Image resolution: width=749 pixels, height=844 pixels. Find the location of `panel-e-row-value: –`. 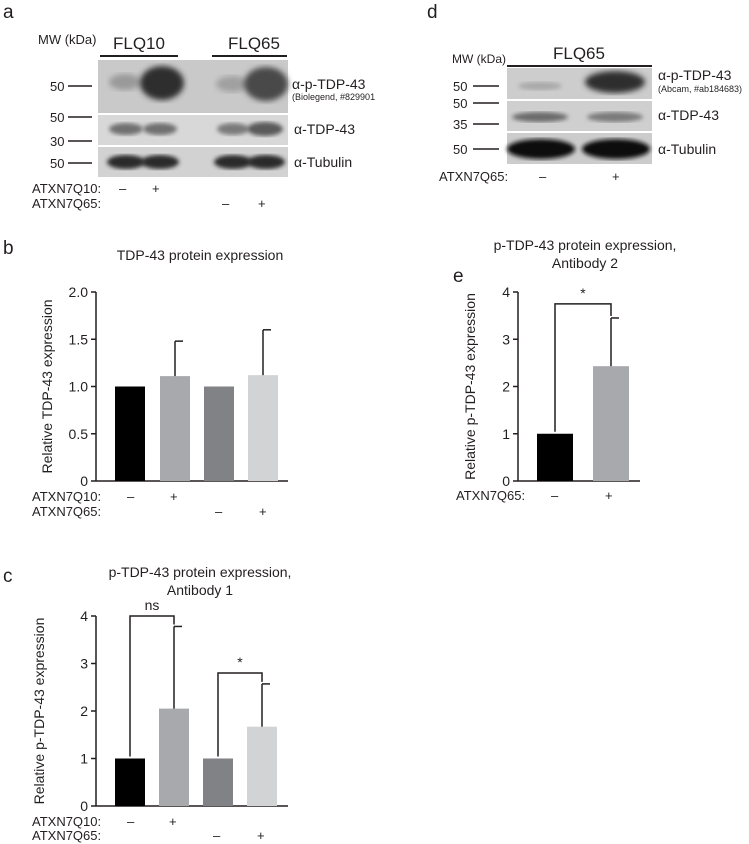

panel-e-row-value: – is located at coordinates (555, 495).